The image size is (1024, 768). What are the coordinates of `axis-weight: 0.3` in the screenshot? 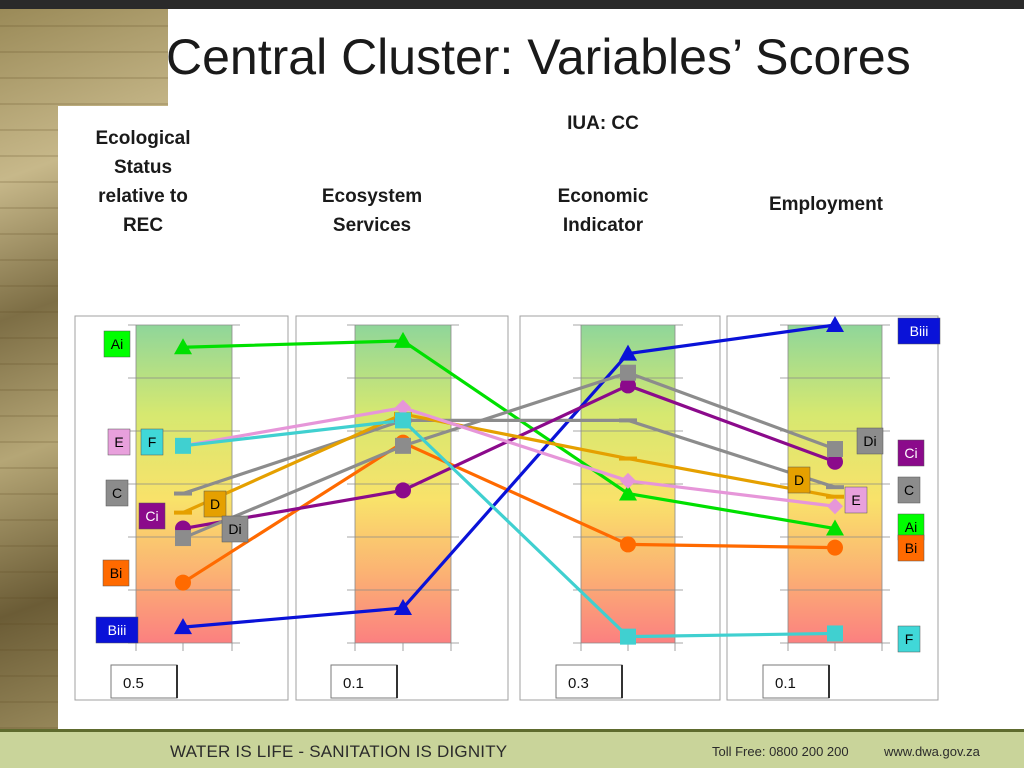 It's located at (578, 683).